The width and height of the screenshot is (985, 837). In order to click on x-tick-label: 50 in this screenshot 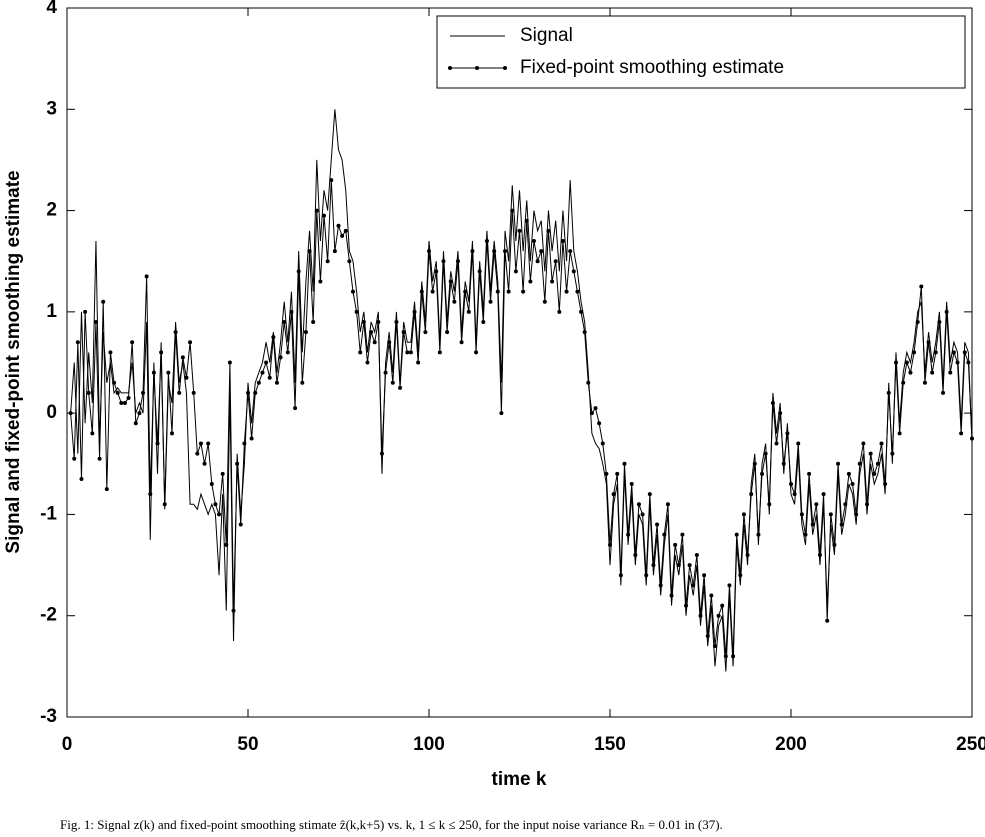, I will do `click(247, 744)`.